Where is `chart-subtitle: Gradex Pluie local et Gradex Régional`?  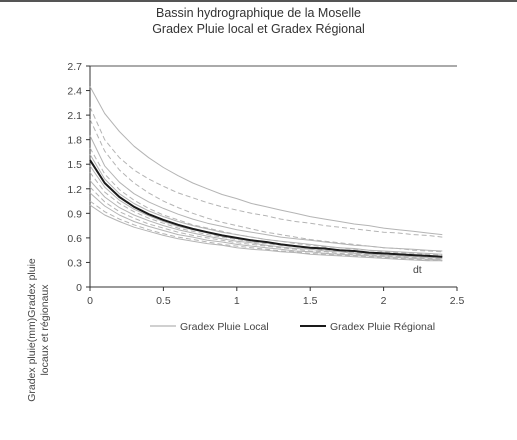
chart-subtitle: Gradex Pluie local et Gradex Régional is located at coordinates (258, 29).